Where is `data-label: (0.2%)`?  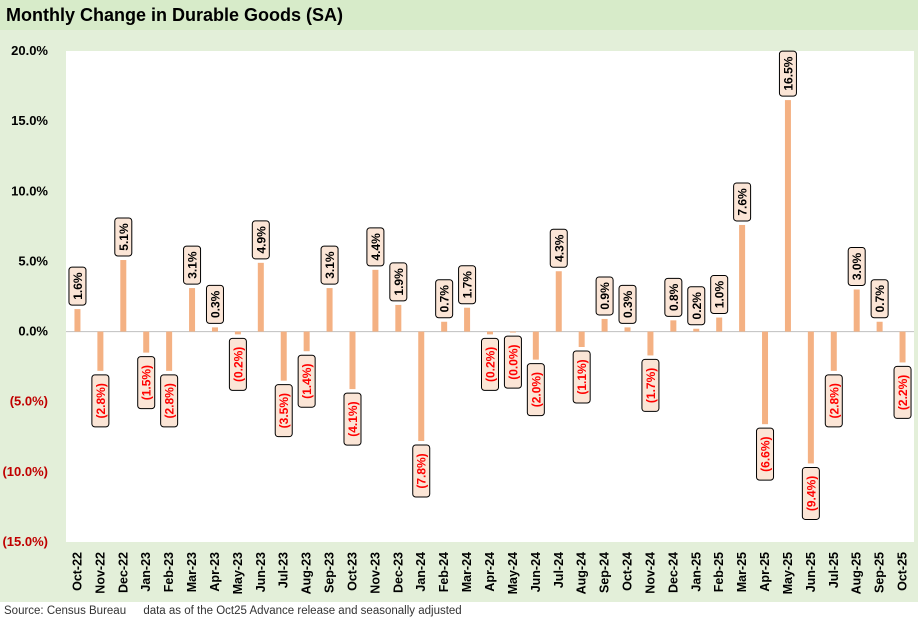
data-label: (0.2%) is located at coordinates (237, 364).